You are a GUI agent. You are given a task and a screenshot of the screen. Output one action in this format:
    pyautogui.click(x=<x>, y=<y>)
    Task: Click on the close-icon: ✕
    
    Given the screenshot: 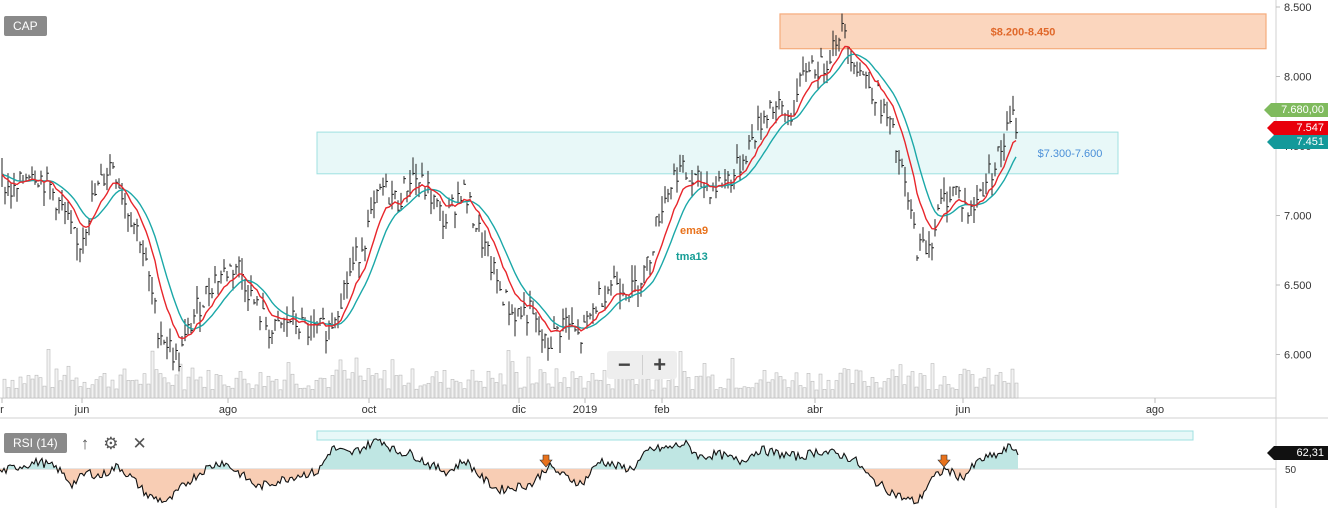 What is the action you would take?
    pyautogui.click(x=139, y=443)
    